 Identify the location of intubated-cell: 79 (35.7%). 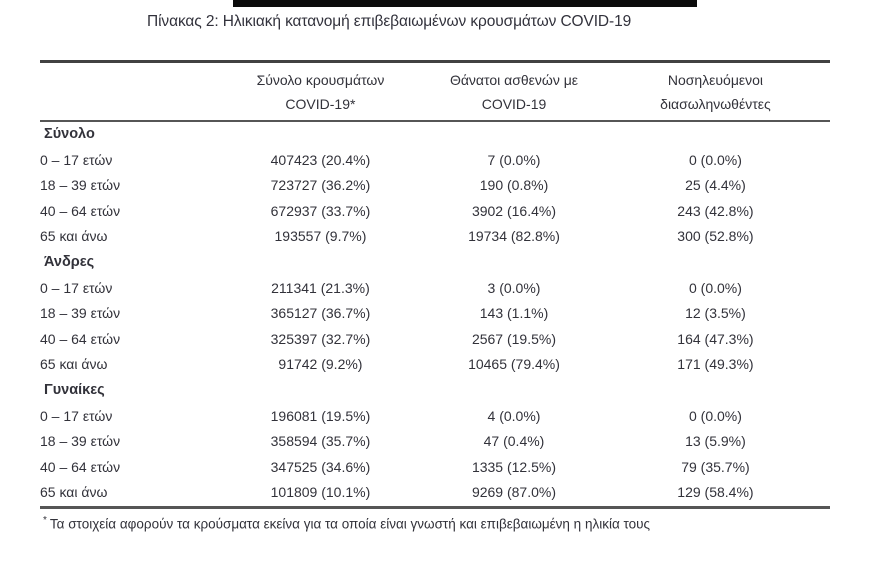
(715, 466).